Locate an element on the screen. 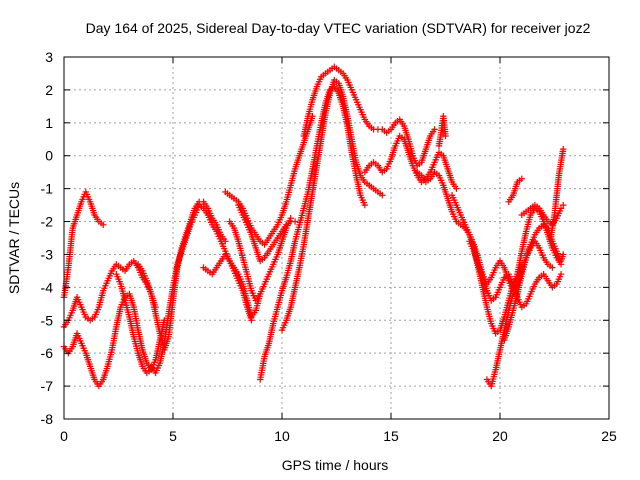 The image size is (640, 480). y-tick-label: -3 is located at coordinates (47, 254).